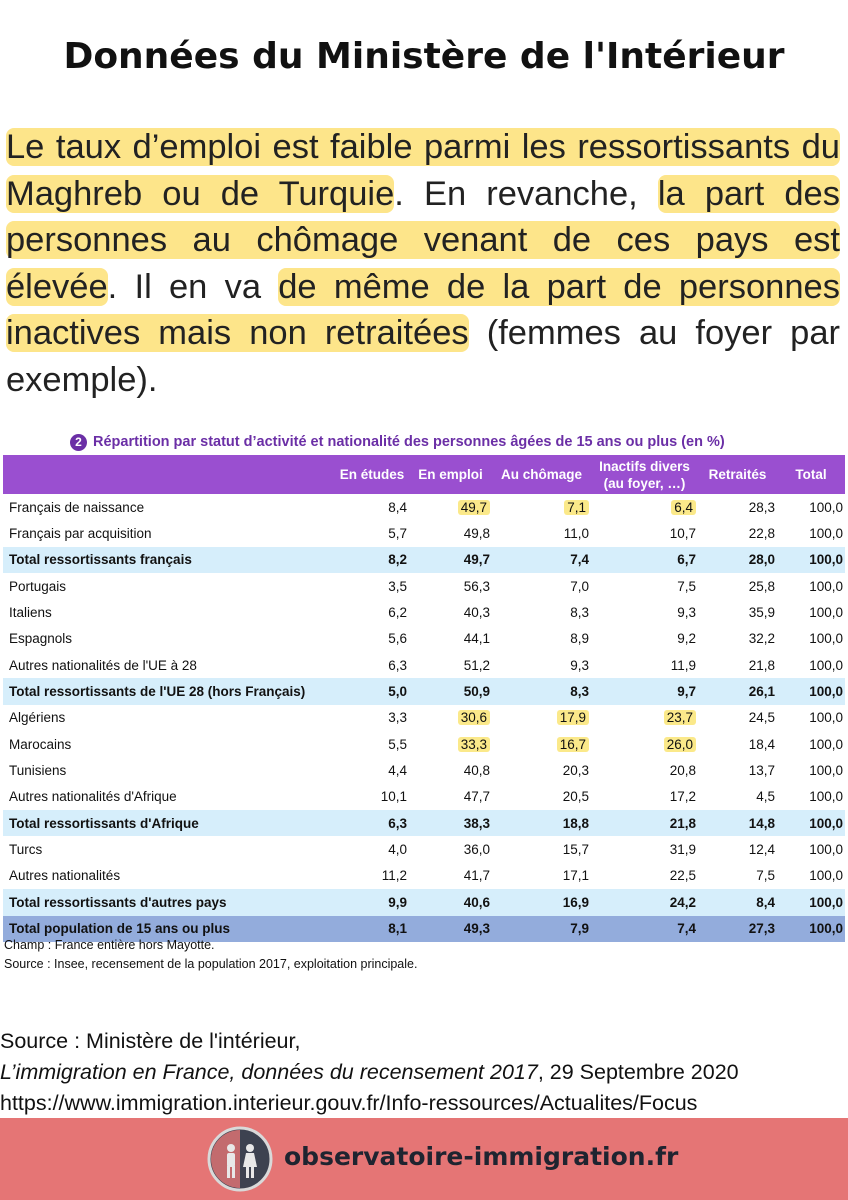 This screenshot has height=1200, width=848. Describe the element at coordinates (541, 474) in the screenshot. I see `column-header: Au chômage` at that location.